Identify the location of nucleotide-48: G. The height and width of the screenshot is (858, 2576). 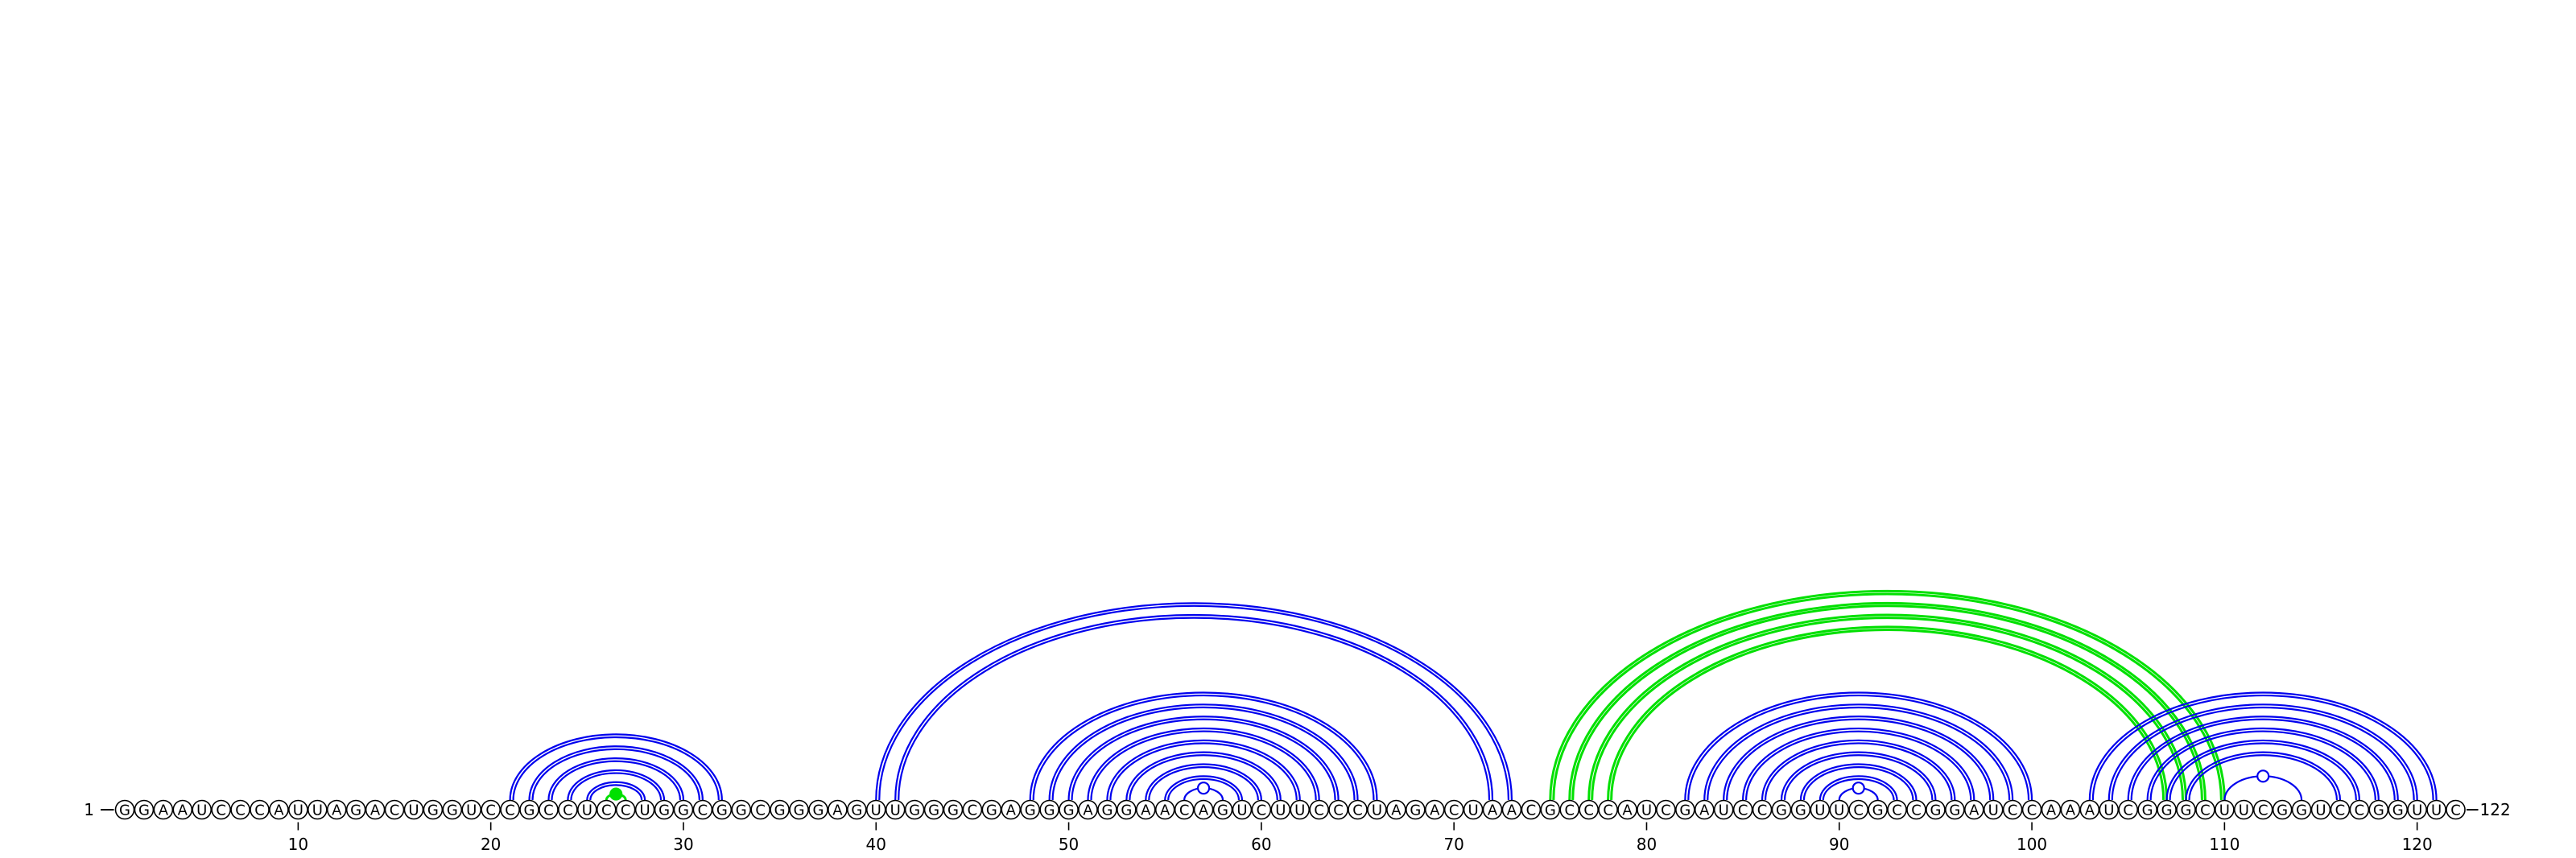
(1030, 809).